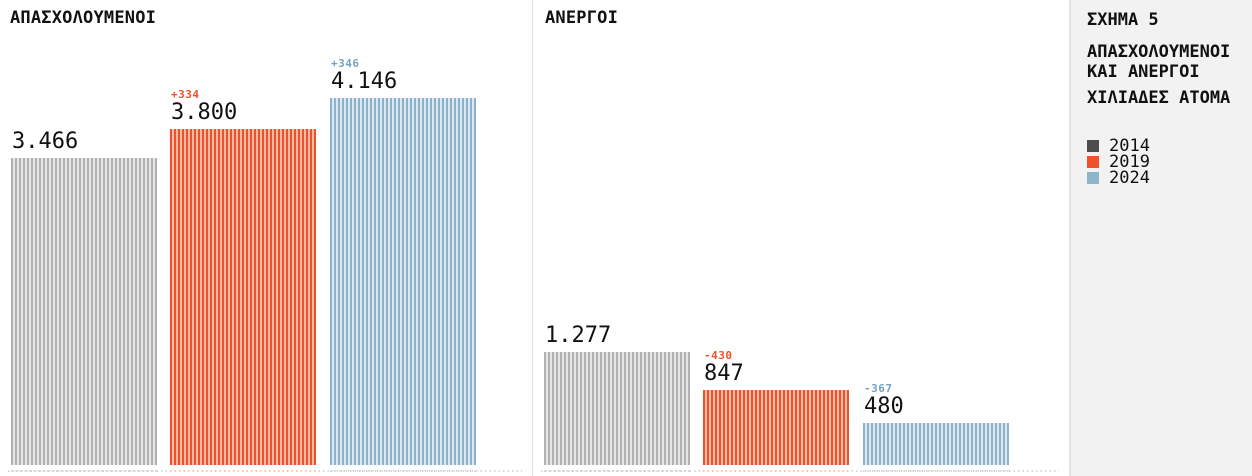 This screenshot has width=1252, height=476. I want to click on bar-label-unemployed-2024: -367 480, so click(884, 400).